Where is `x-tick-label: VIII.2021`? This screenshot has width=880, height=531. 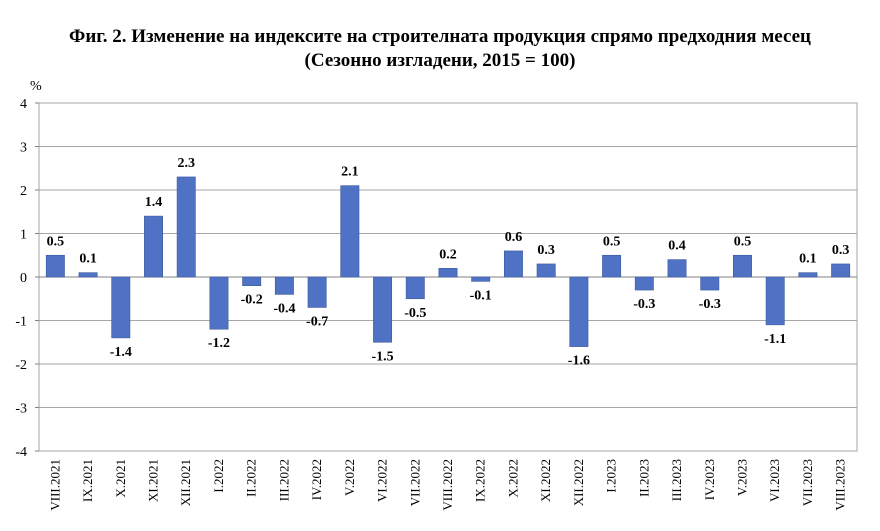
x-tick-label: VIII.2021 is located at coordinates (54, 485).